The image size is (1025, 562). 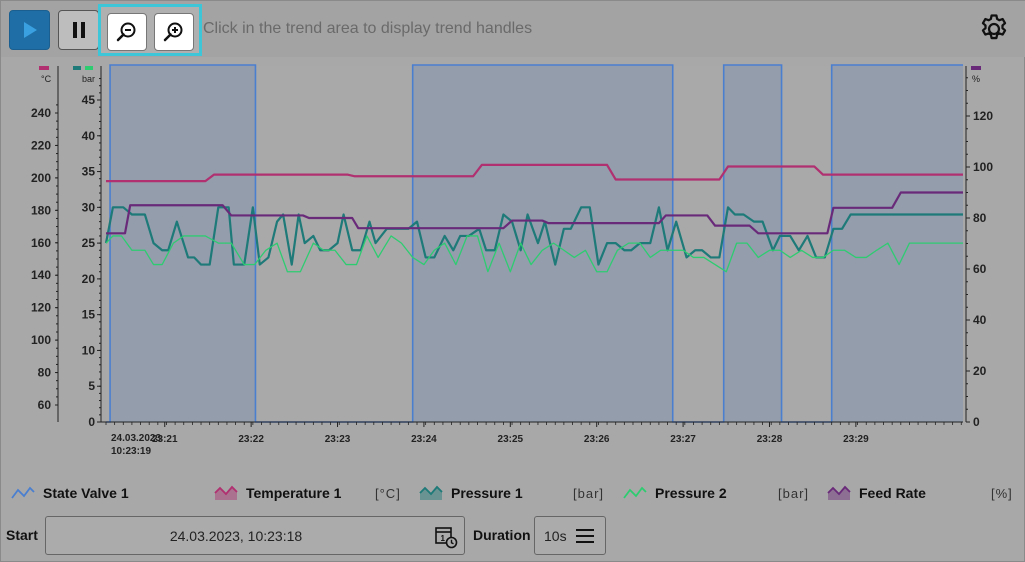 I want to click on percent-tick-label: 120, so click(x=983, y=116).